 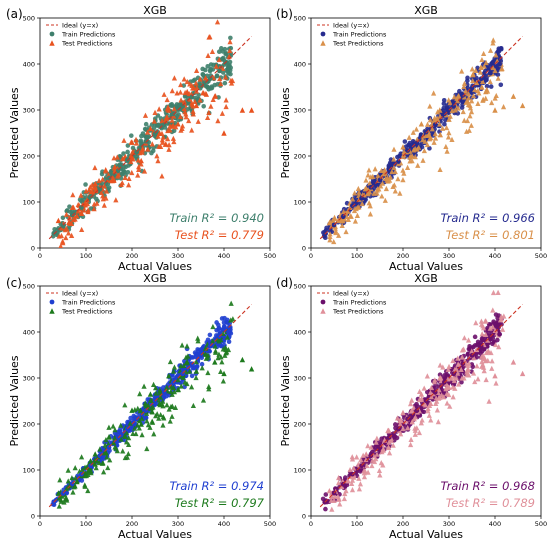 What do you see at coordinates (311, 256) in the screenshot?
I see `x-tick-label: 0` at bounding box center [311, 256].